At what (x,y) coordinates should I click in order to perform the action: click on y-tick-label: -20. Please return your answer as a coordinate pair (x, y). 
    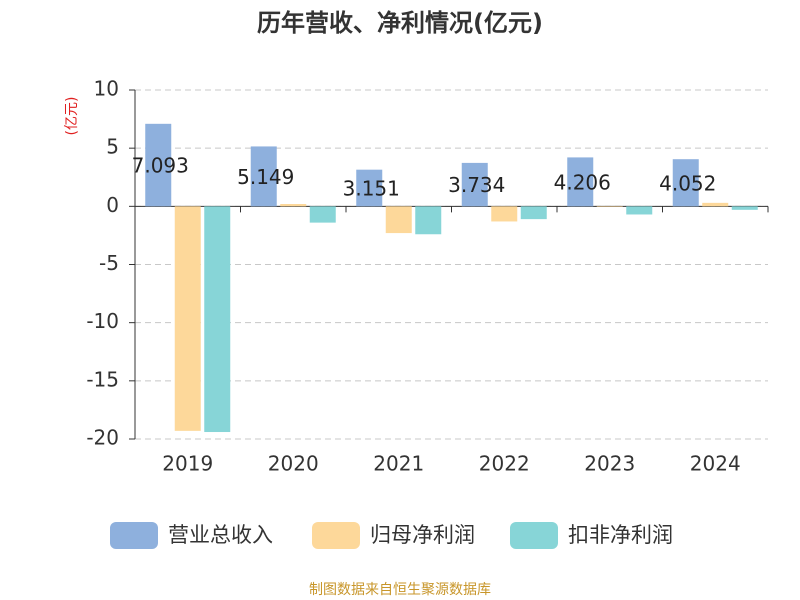
    Looking at the image, I should click on (102, 438).